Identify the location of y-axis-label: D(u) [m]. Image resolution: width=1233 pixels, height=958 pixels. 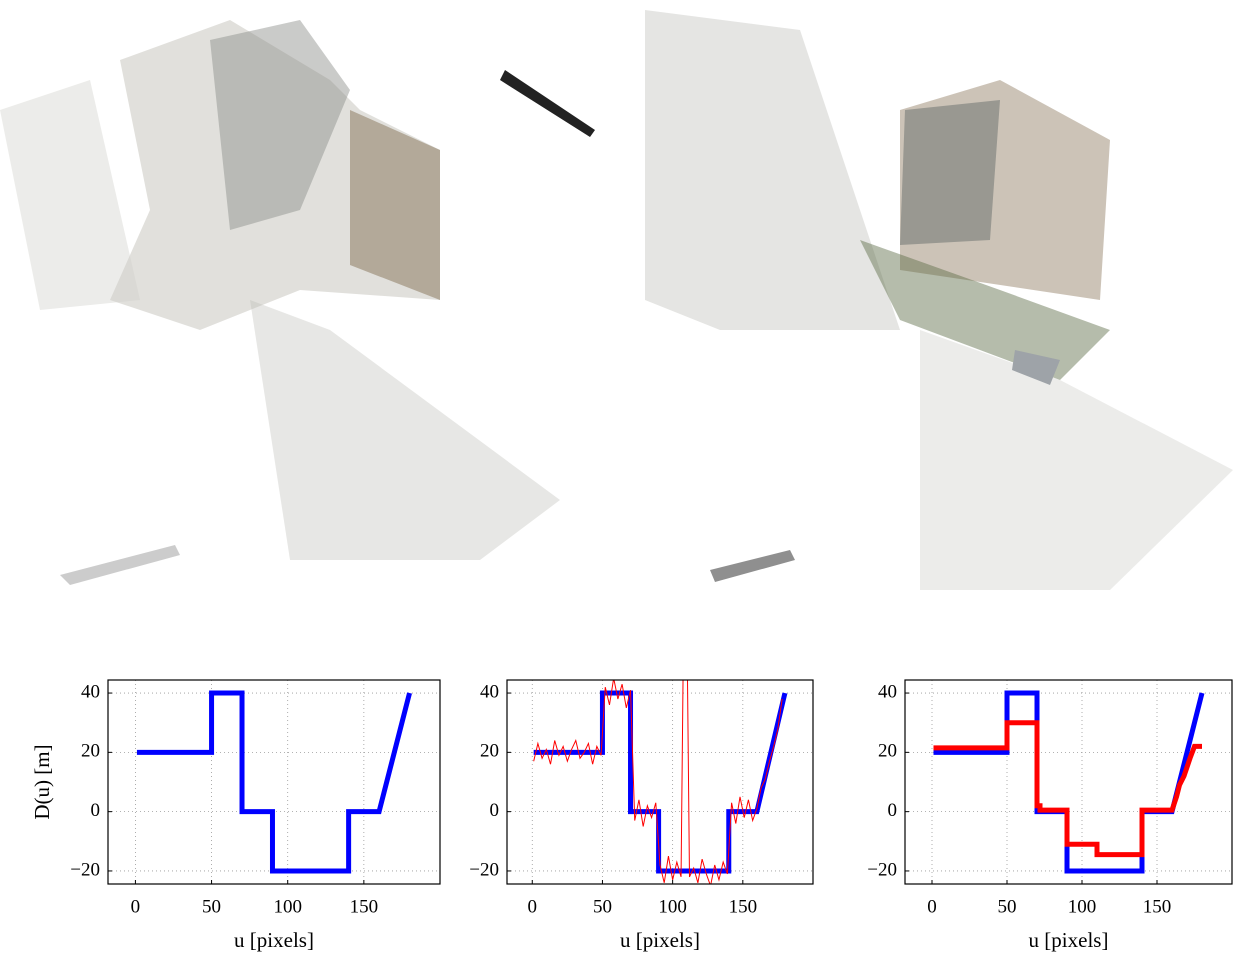
(42, 781).